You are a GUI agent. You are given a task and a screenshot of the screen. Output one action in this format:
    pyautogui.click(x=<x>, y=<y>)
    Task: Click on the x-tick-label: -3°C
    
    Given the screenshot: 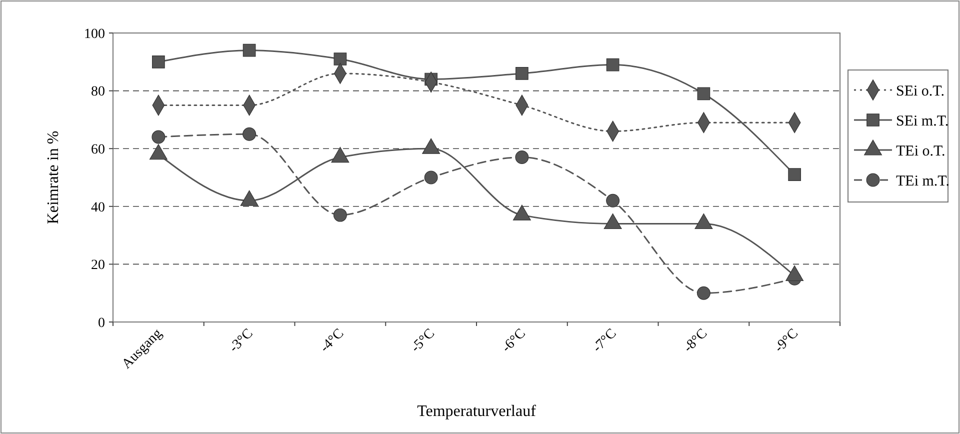 What is the action you would take?
    pyautogui.click(x=241, y=341)
    